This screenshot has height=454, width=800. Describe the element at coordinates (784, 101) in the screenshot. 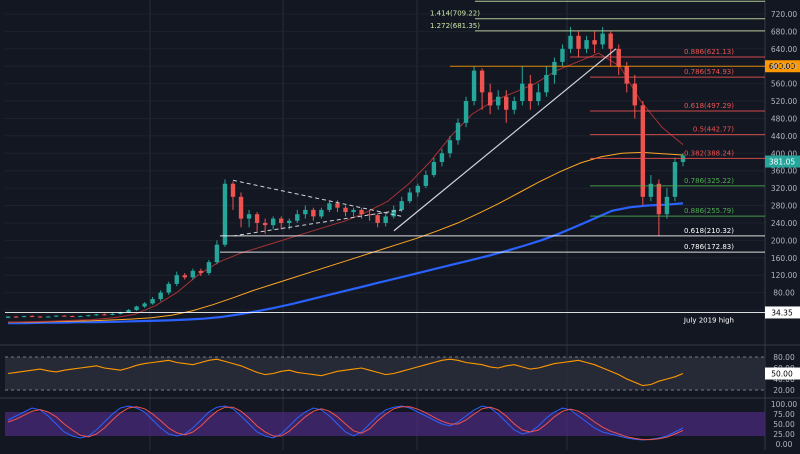

I see `y-tick-label: 520.00` at that location.